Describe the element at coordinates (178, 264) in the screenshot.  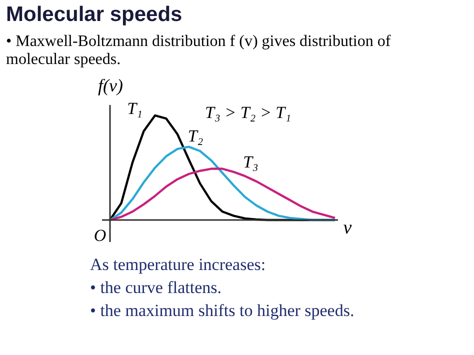
I see `text: As temperature increases:` at that location.